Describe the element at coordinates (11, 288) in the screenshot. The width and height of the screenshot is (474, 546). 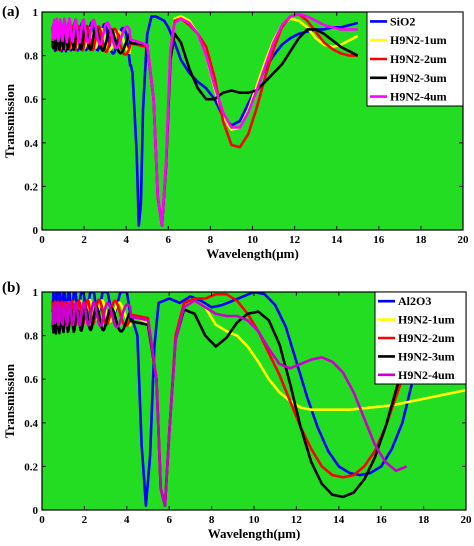
I see `panel-label: (b)` at that location.